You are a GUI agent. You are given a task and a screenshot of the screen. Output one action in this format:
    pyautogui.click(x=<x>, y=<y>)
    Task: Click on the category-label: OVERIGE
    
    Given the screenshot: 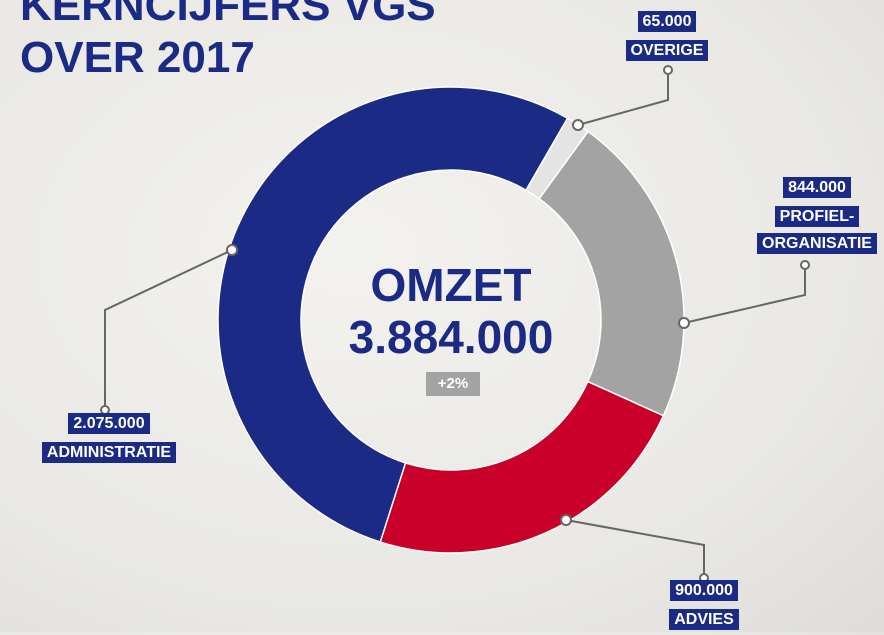 What is the action you would take?
    pyautogui.click(x=667, y=50)
    